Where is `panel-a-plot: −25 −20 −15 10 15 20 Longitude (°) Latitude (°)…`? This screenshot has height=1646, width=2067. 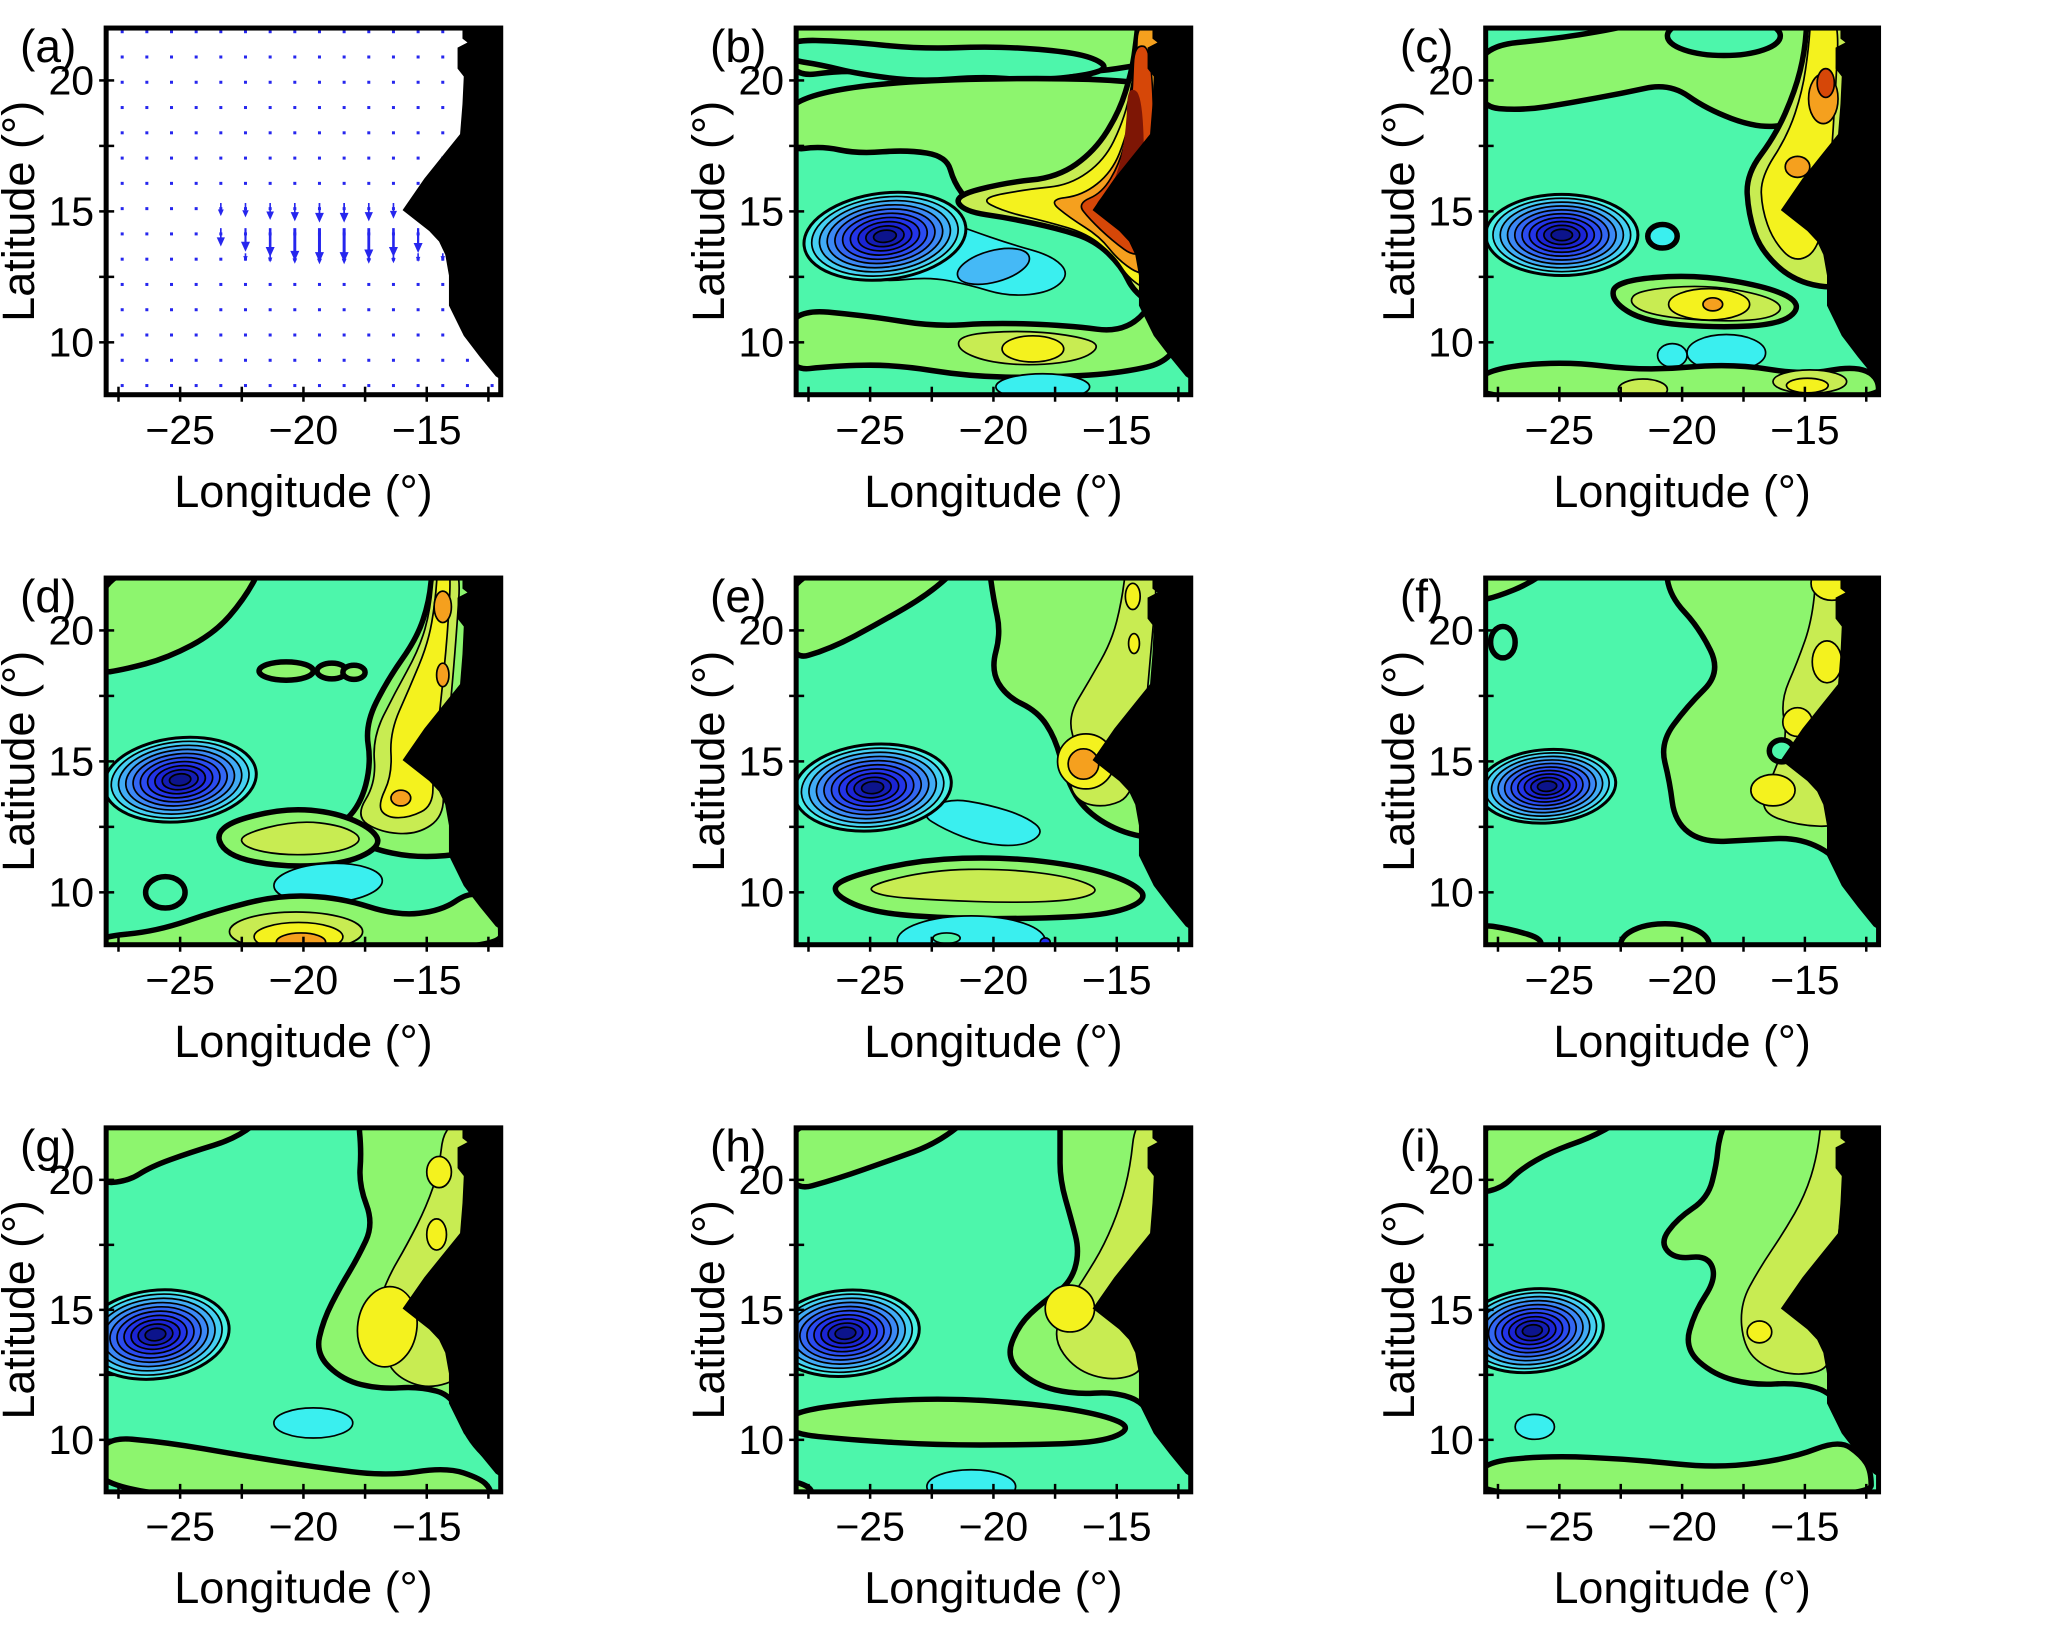 panel-a-plot: −25 −20 −15 10 15 20 Longitude (°) Latitude (°)… is located at coordinates (252, 268).